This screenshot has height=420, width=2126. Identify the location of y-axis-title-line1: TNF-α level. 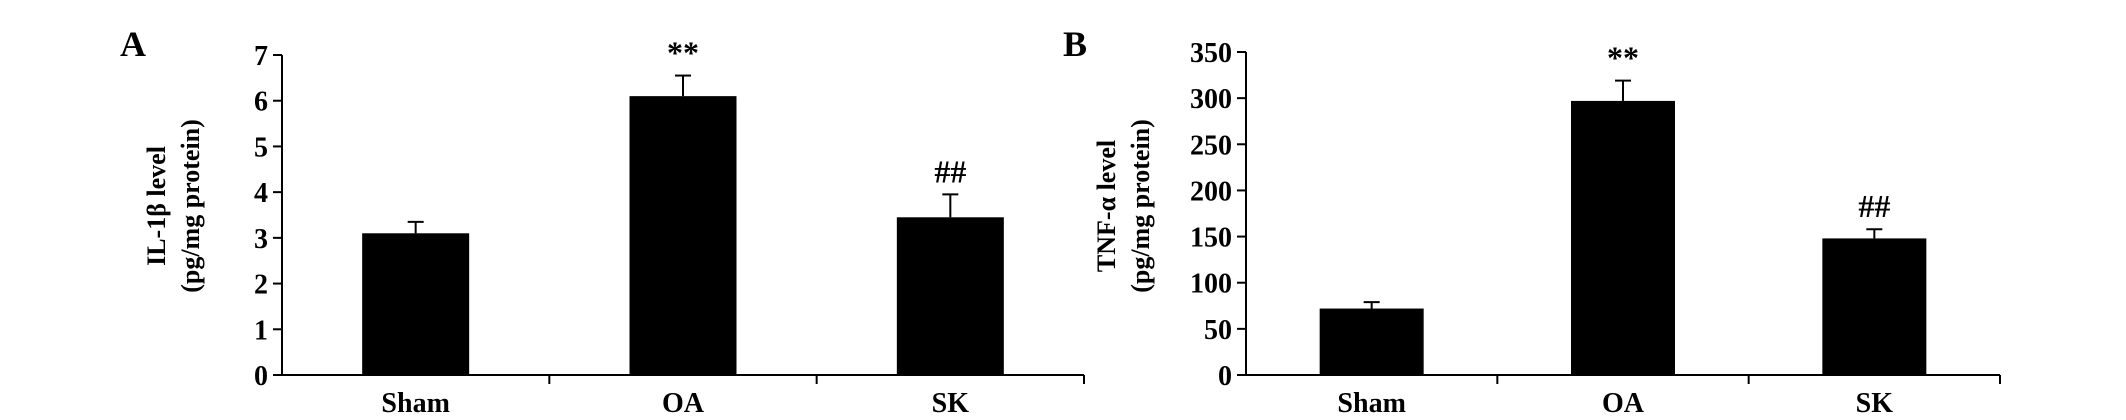
(1106, 206).